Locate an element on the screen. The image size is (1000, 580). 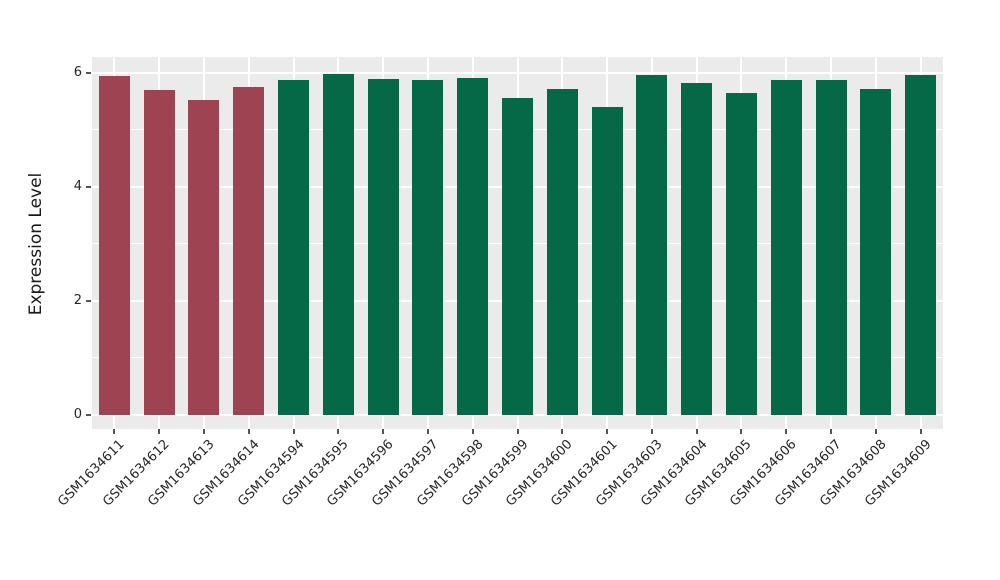
y-axis-title: Expression Level is located at coordinates (36, 244).